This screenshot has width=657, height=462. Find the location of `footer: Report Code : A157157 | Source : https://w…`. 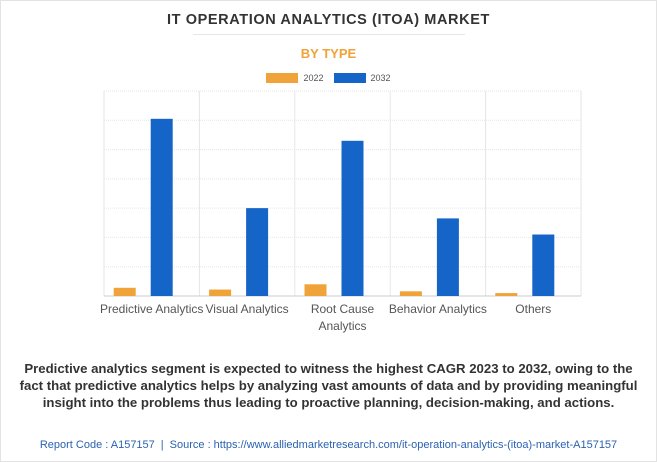

footer: Report Code : A157157 | Source : https://w… is located at coordinates (328, 445).